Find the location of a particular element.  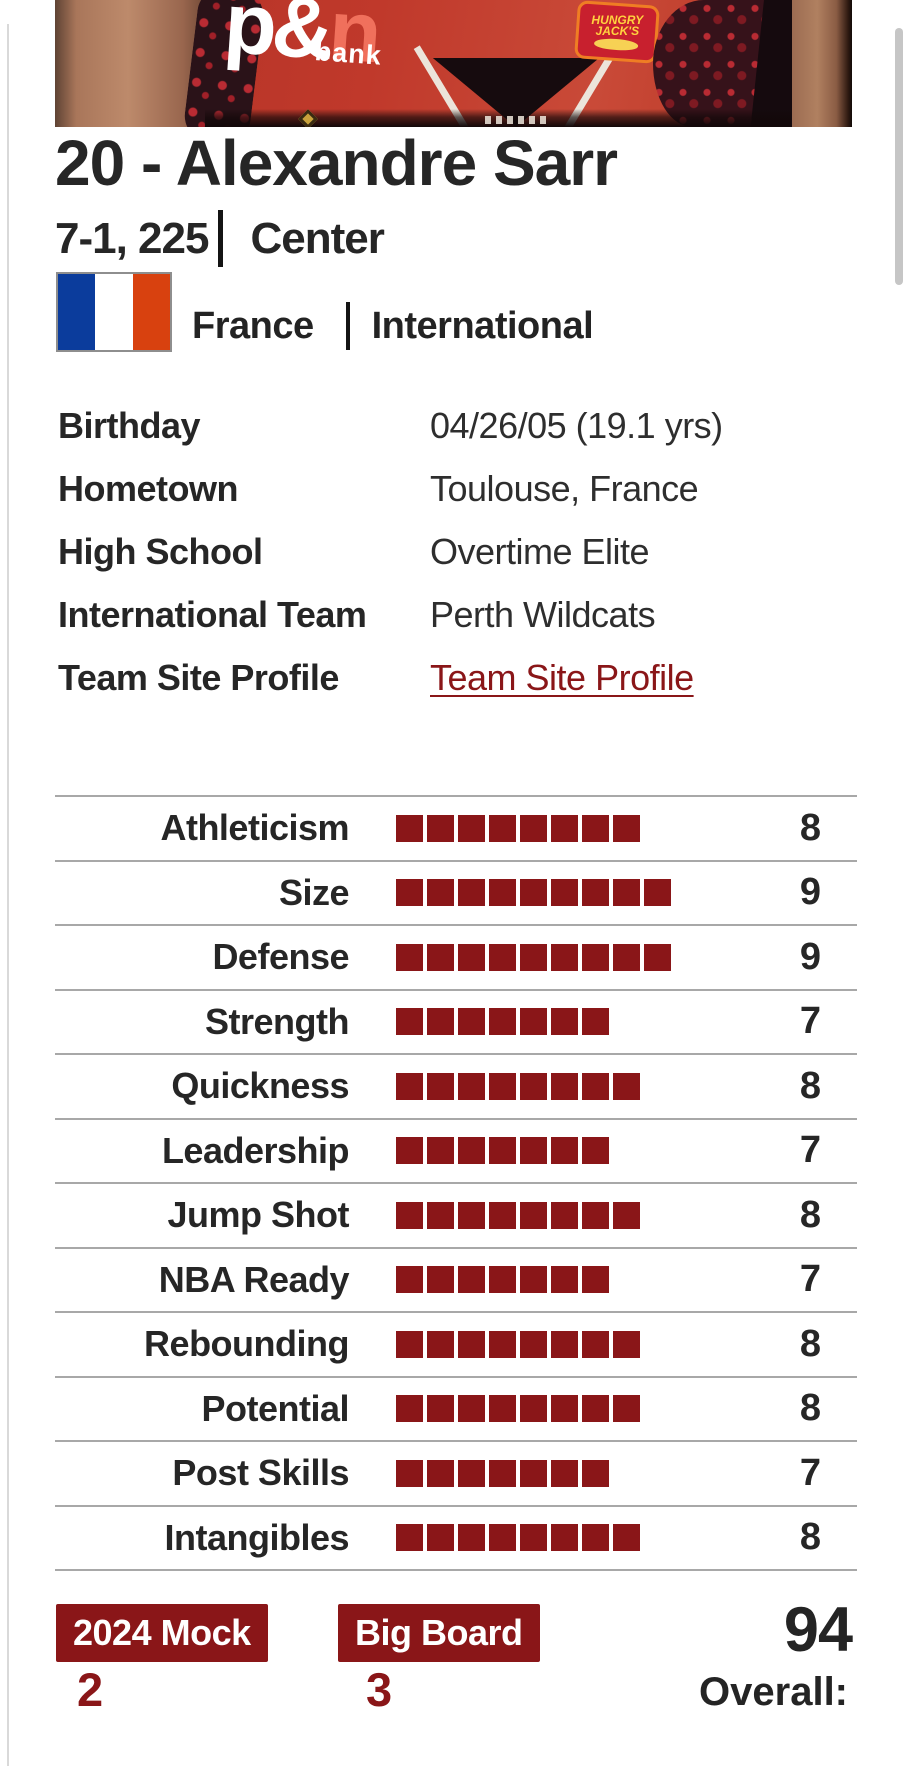

player-arm-left is located at coordinates (131, 63).